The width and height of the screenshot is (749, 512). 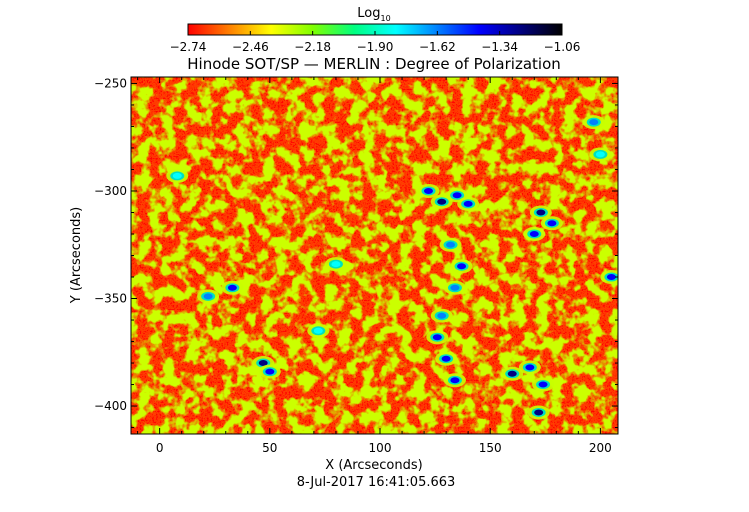 What do you see at coordinates (562, 47) in the screenshot?
I see `colorbar-tick-label: −1.06` at bounding box center [562, 47].